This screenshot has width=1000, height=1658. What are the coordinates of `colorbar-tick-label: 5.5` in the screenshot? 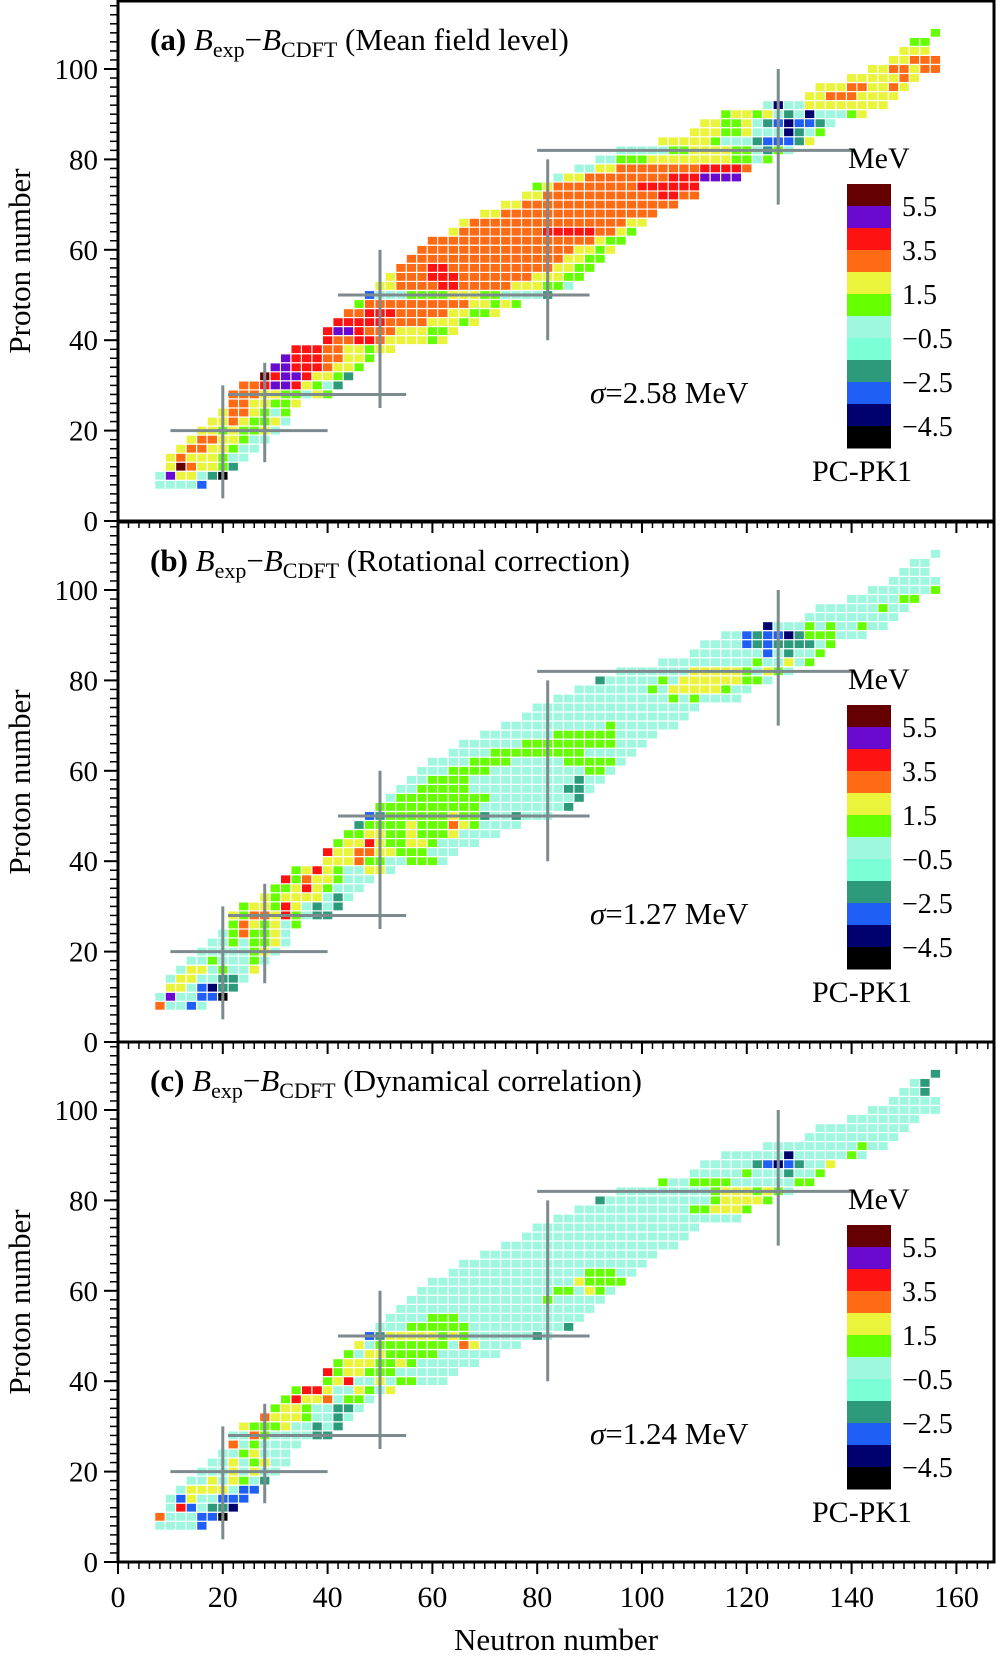 It's located at (919, 1248).